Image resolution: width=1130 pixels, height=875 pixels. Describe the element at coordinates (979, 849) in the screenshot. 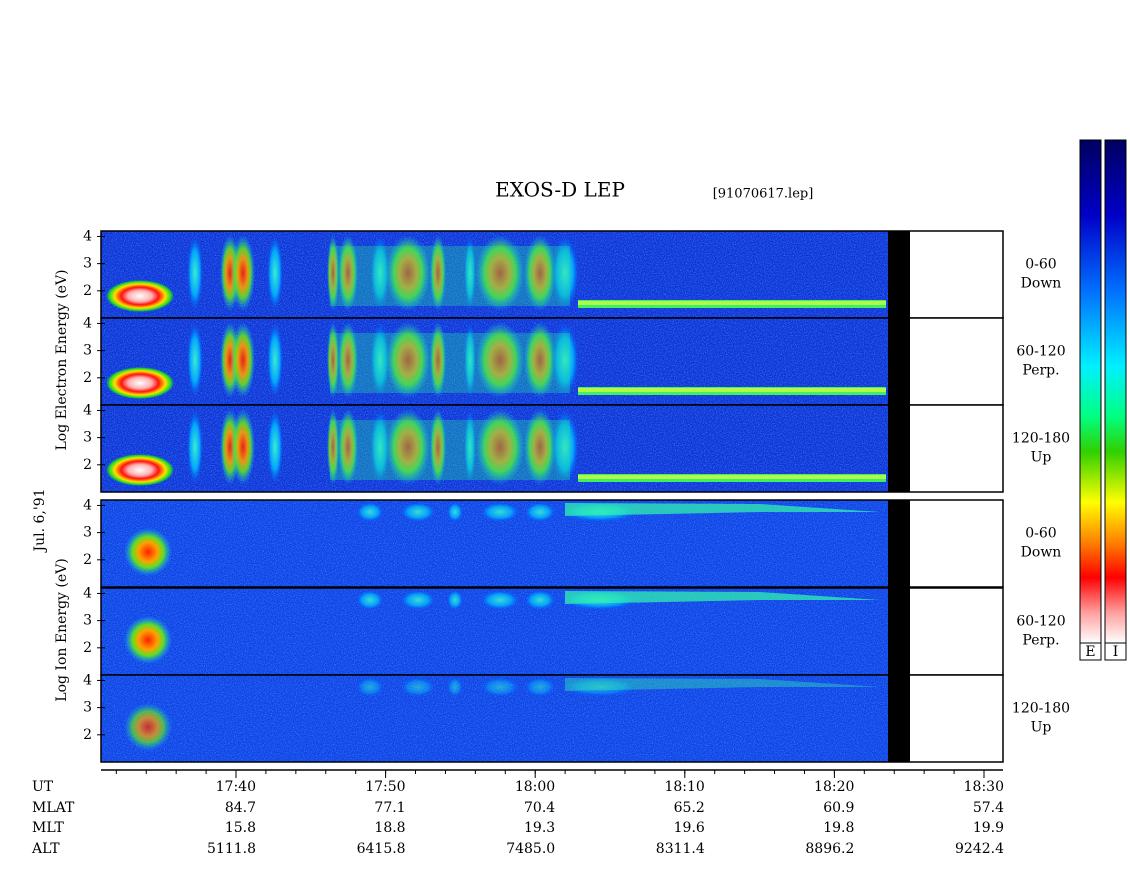

I see `x-row-value: 9242.4` at that location.